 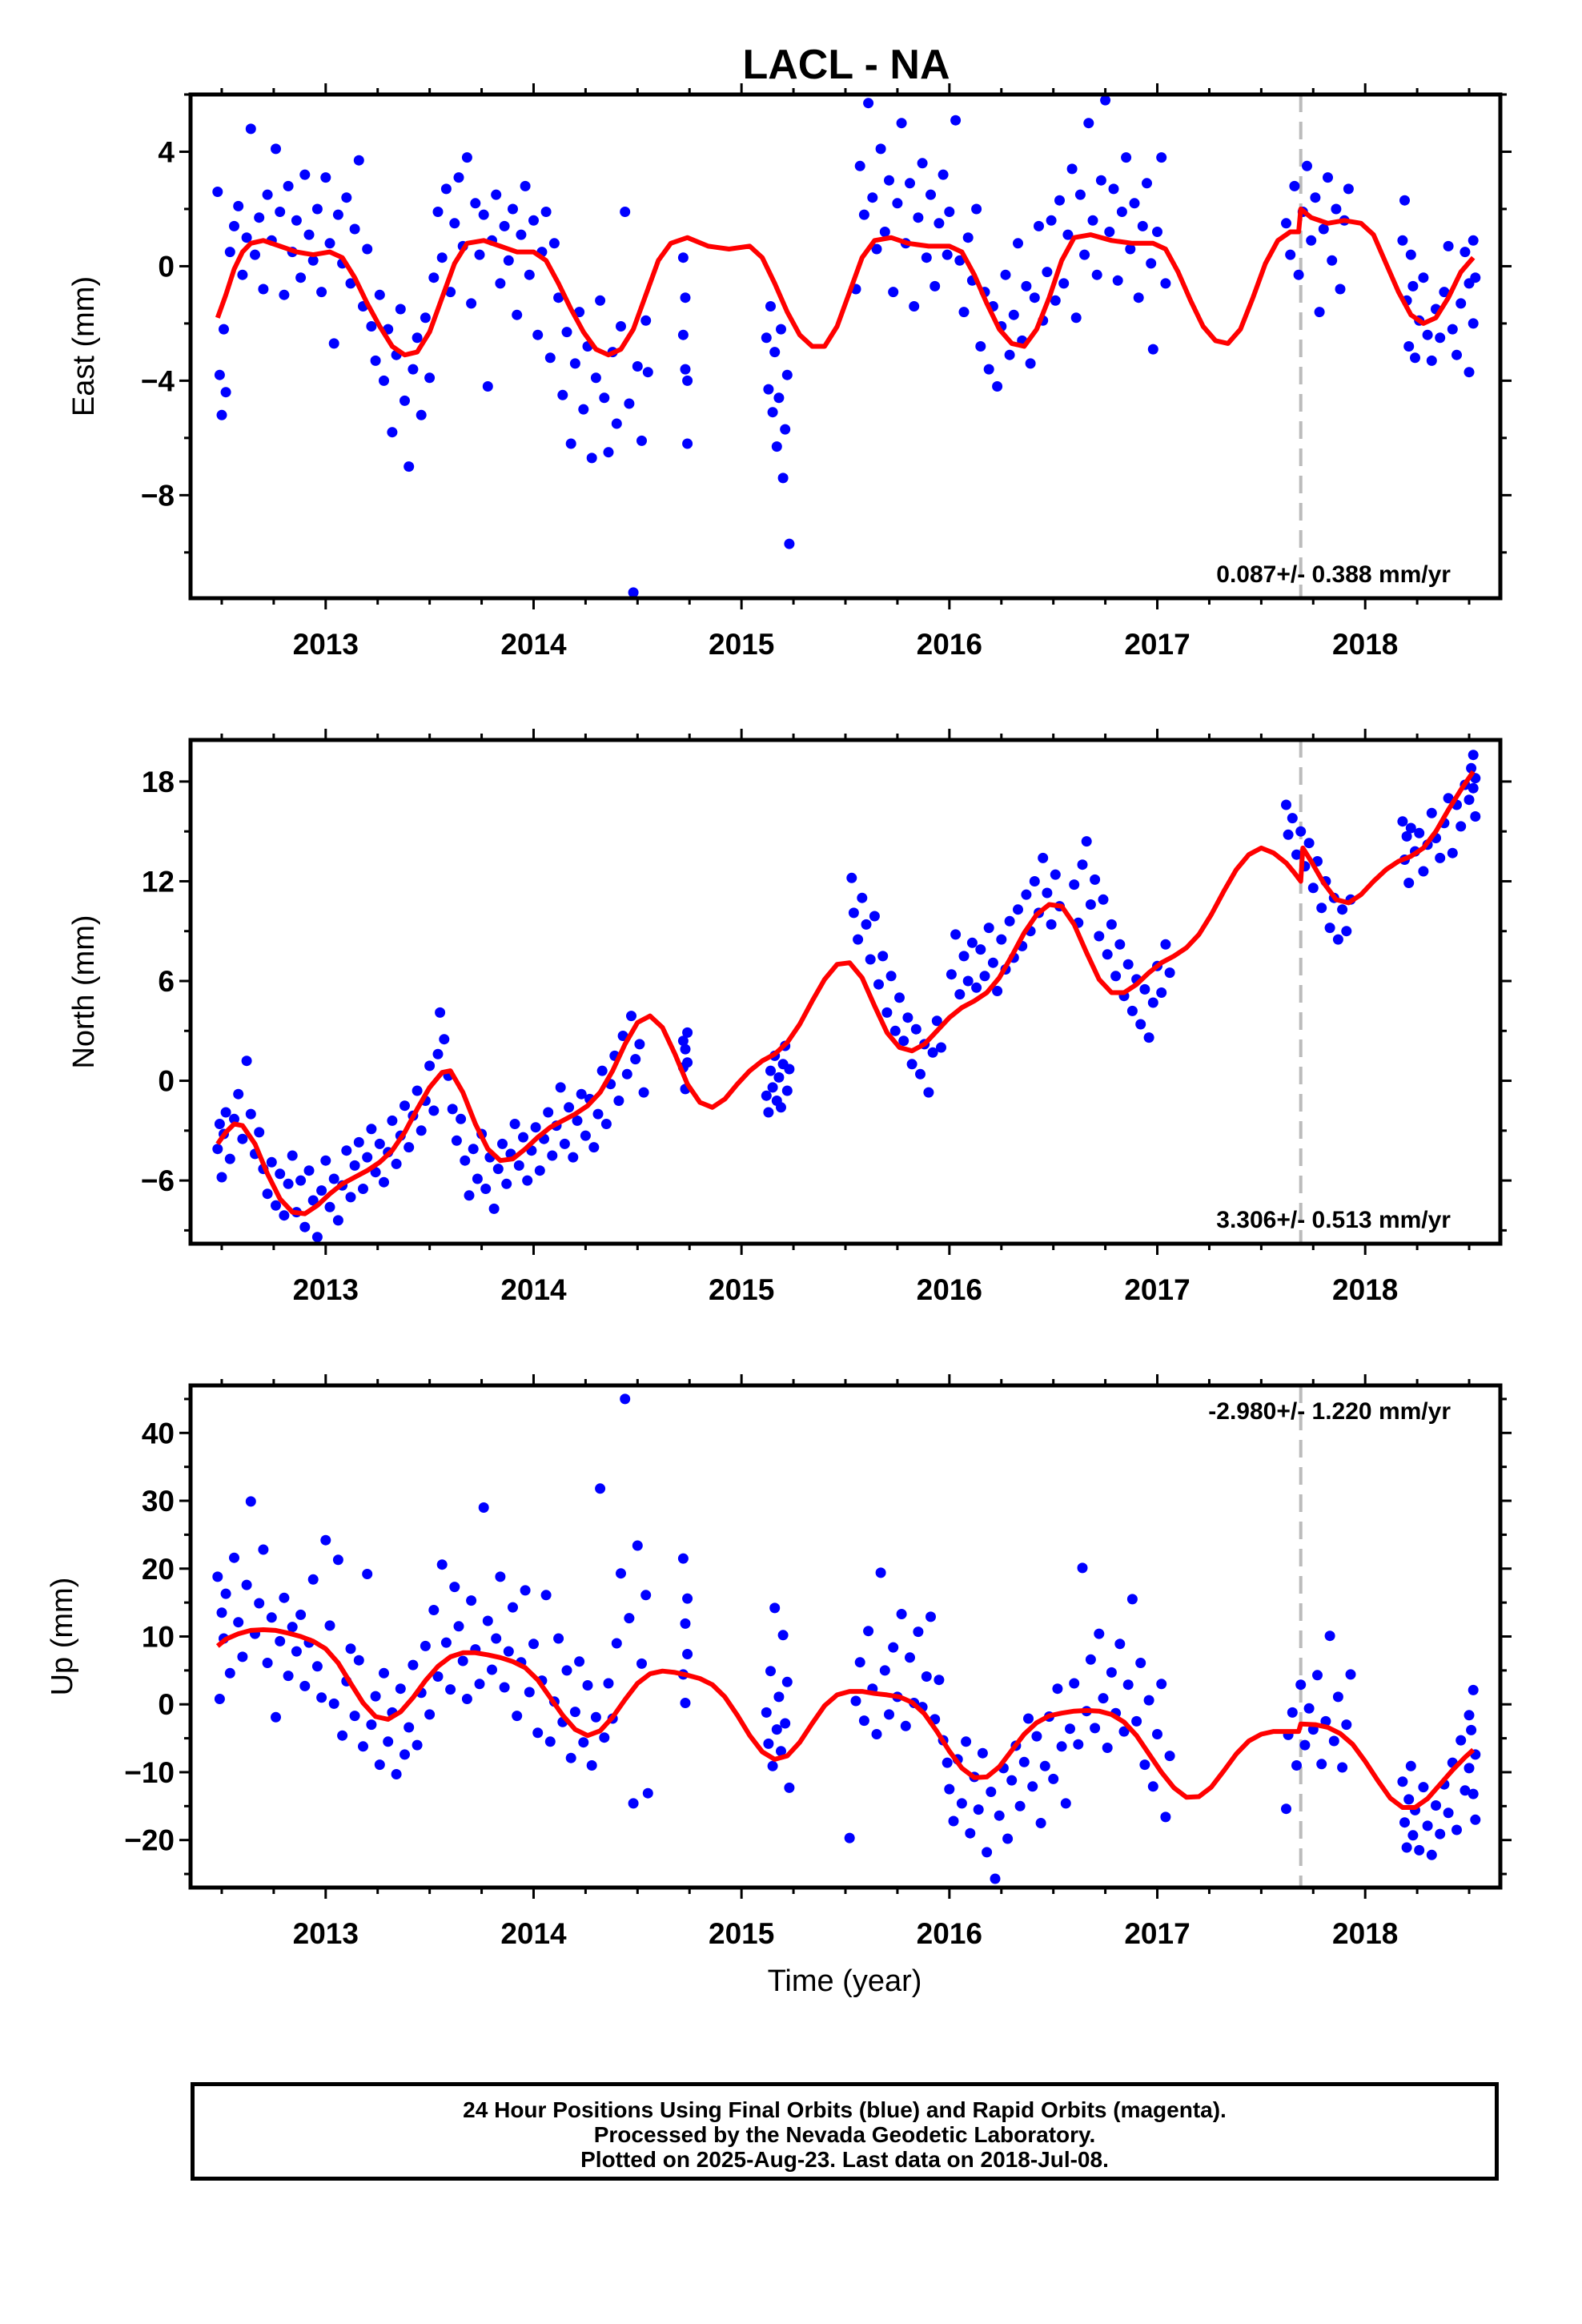 What do you see at coordinates (845, 1981) in the screenshot?
I see `x-axis-title: Time (year)` at bounding box center [845, 1981].